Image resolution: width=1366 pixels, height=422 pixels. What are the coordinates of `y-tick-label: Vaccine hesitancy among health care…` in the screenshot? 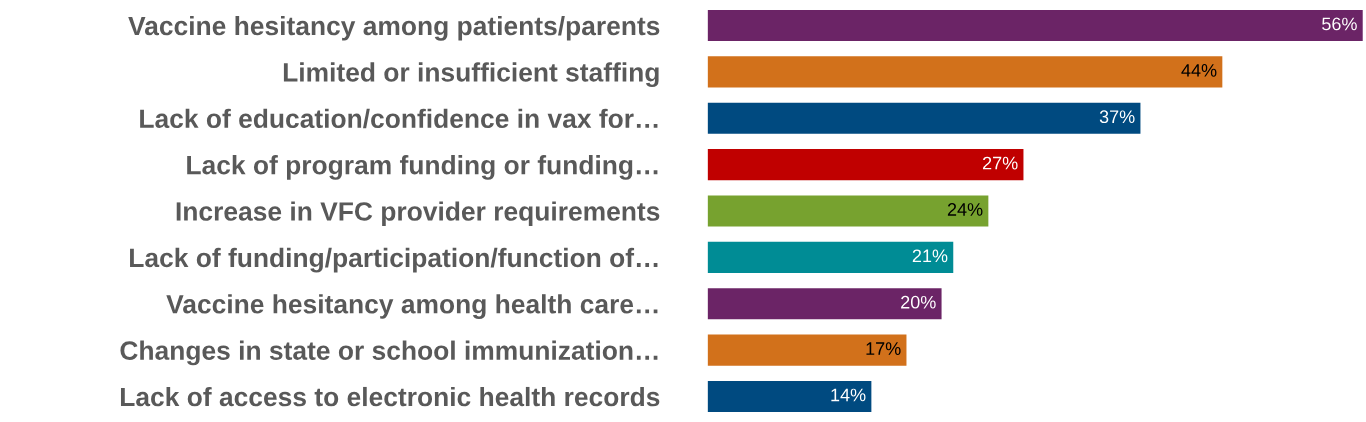 It's located at (412, 306).